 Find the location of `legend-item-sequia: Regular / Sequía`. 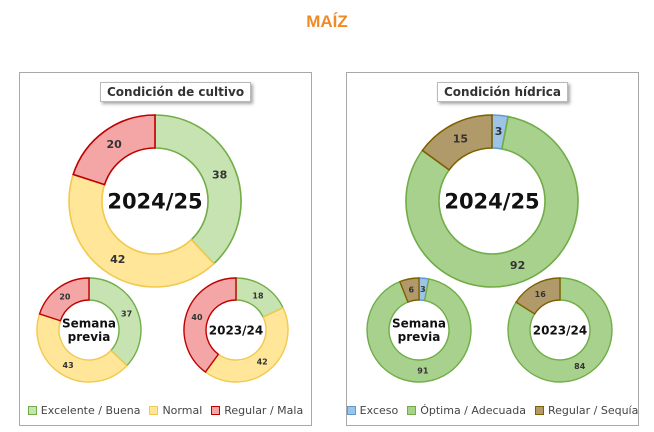

legend-item-sequia: Regular / Sequía is located at coordinates (586, 410).